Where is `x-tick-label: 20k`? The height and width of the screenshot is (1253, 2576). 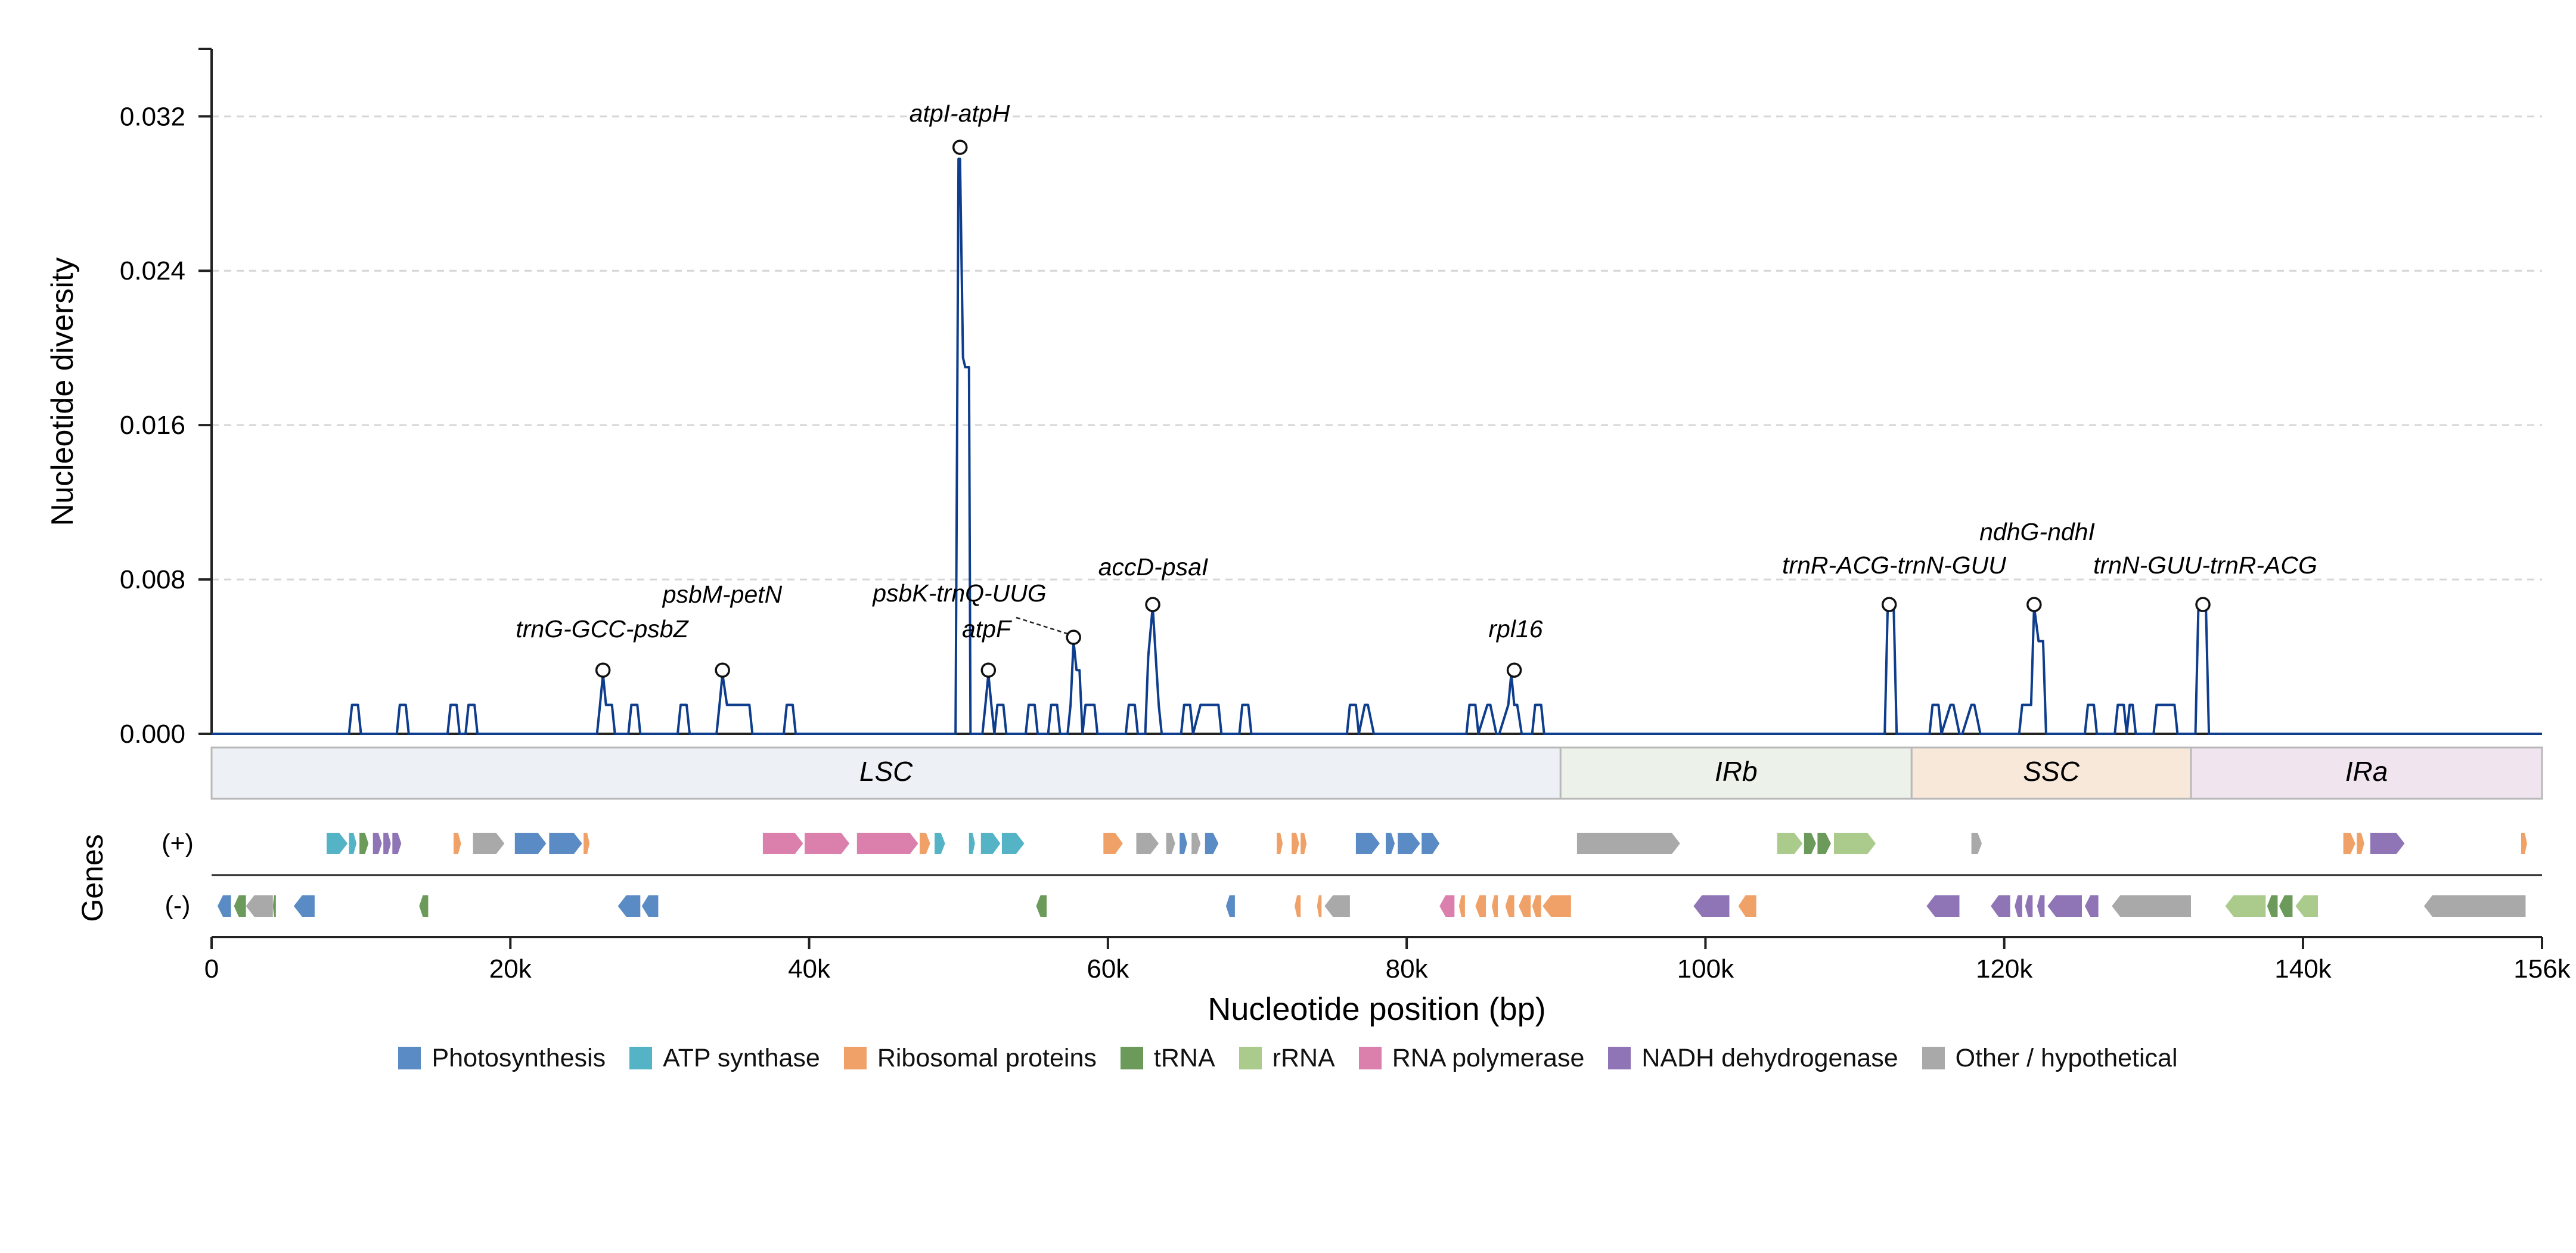
x-tick-label: 20k is located at coordinates (511, 969).